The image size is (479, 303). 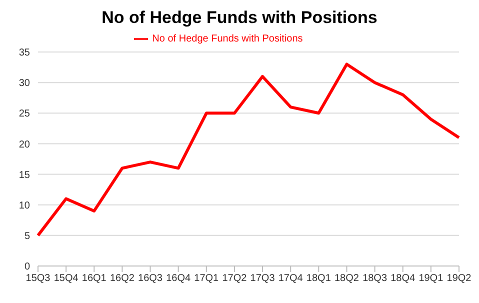 I want to click on x-tick-label: 16Q2, so click(x=122, y=278).